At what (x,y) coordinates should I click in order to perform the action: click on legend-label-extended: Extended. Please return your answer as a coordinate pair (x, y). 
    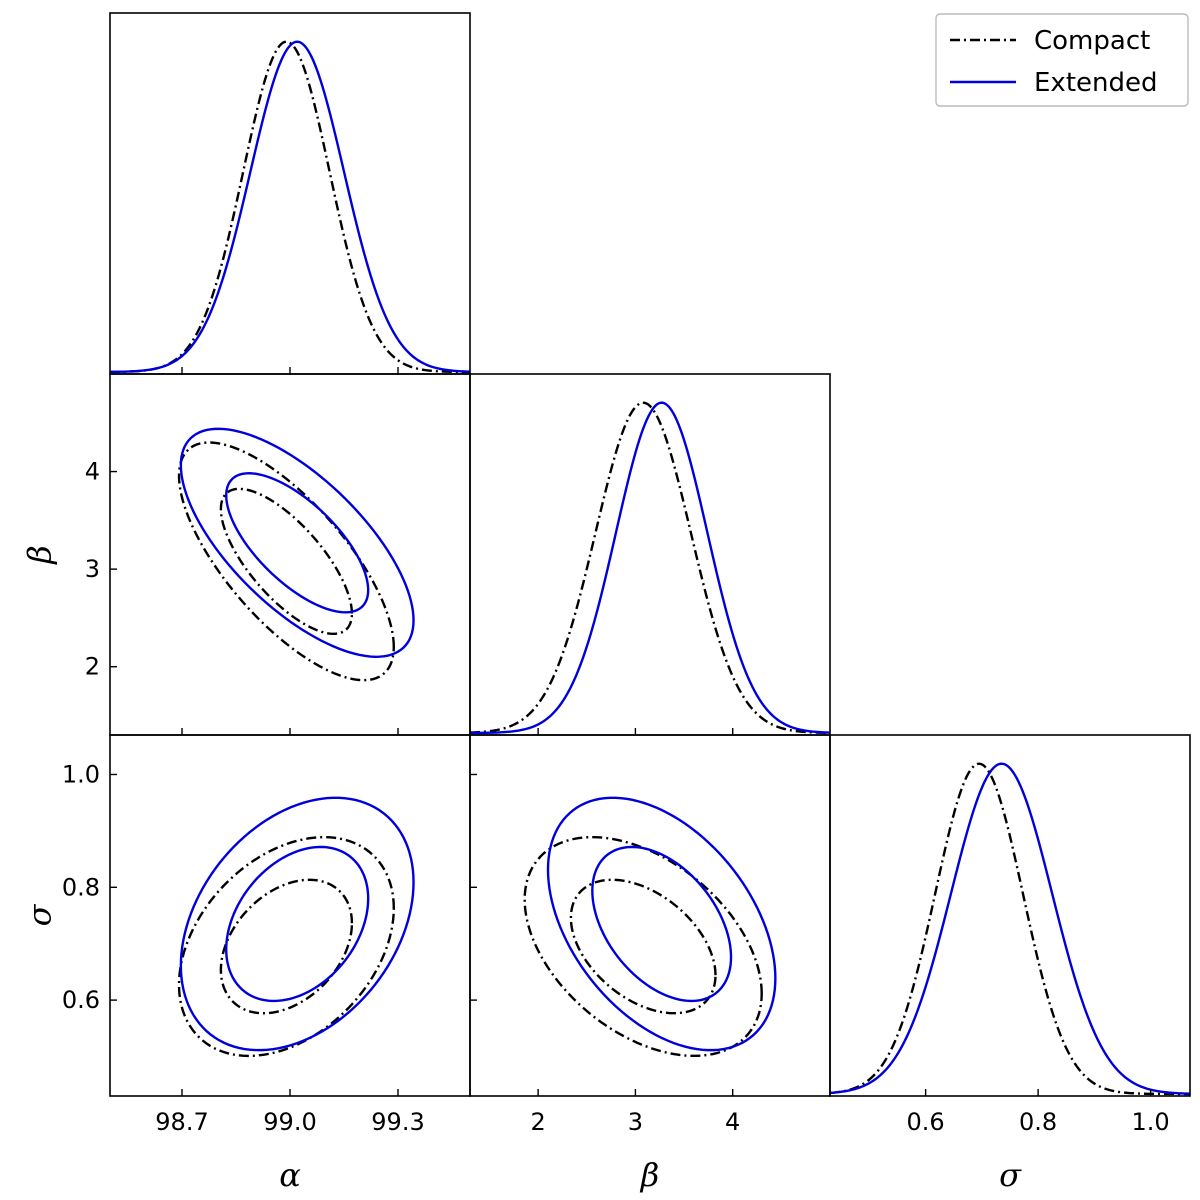
    Looking at the image, I should click on (1096, 83).